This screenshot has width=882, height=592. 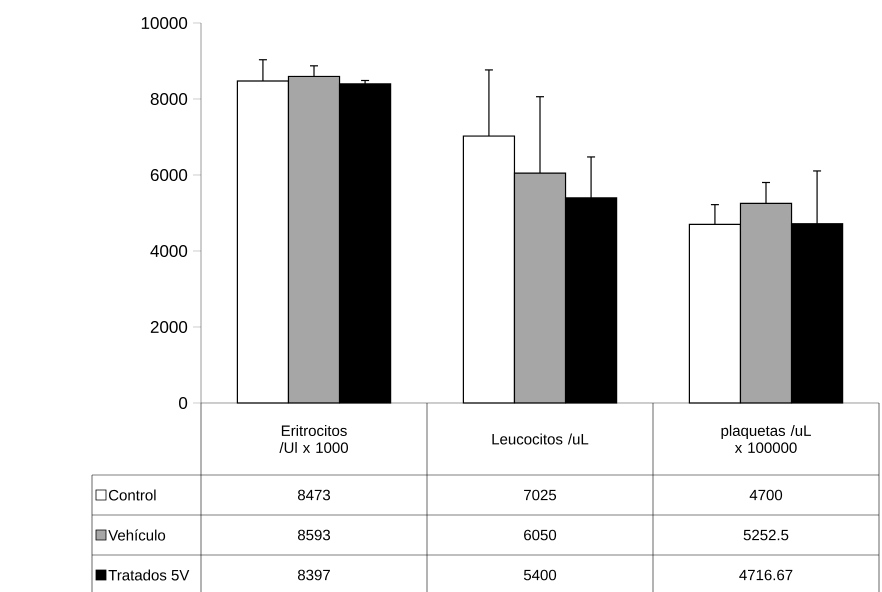 I want to click on data-label: 4700, so click(x=766, y=495).